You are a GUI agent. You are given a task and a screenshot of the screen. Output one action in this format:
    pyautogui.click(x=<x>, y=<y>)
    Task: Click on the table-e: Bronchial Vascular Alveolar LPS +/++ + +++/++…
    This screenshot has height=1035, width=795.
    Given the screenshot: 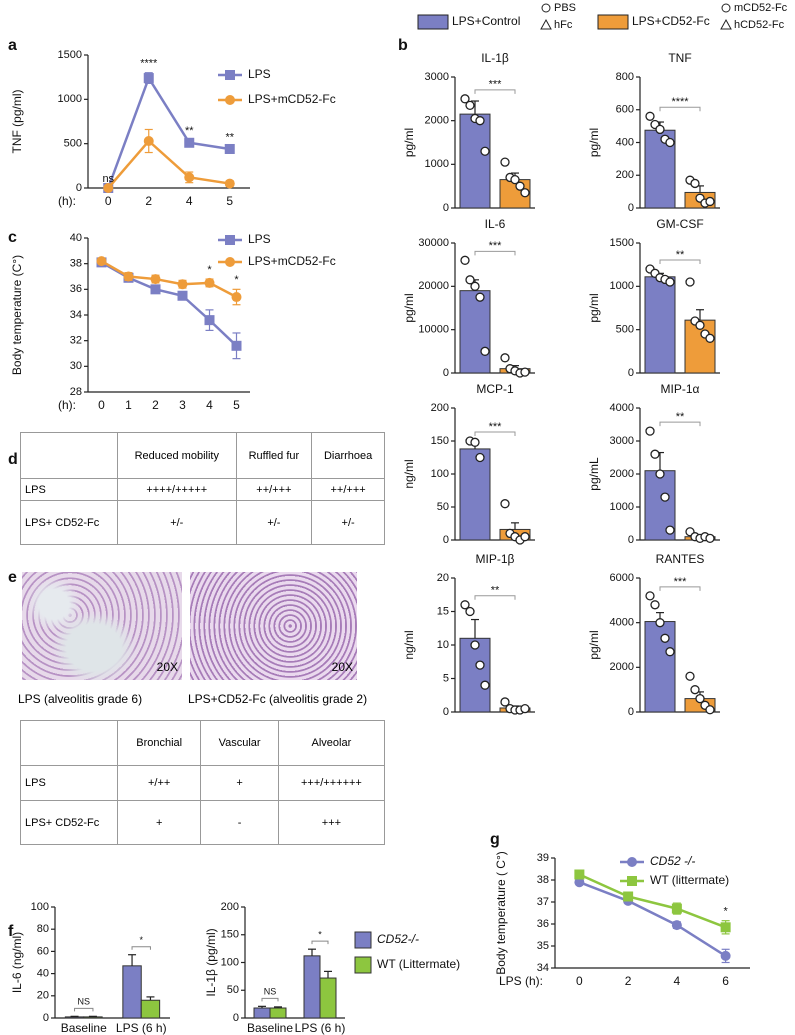 What is the action you would take?
    pyautogui.click(x=203, y=782)
    